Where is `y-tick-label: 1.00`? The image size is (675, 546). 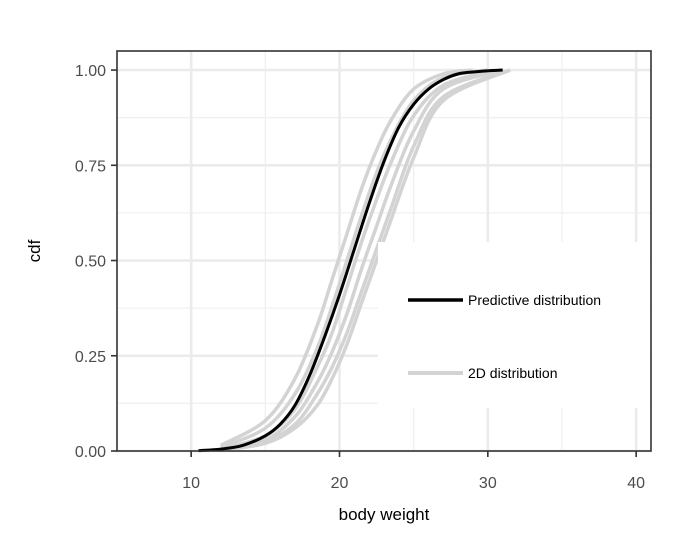 y-tick-label: 1.00 is located at coordinates (90, 71).